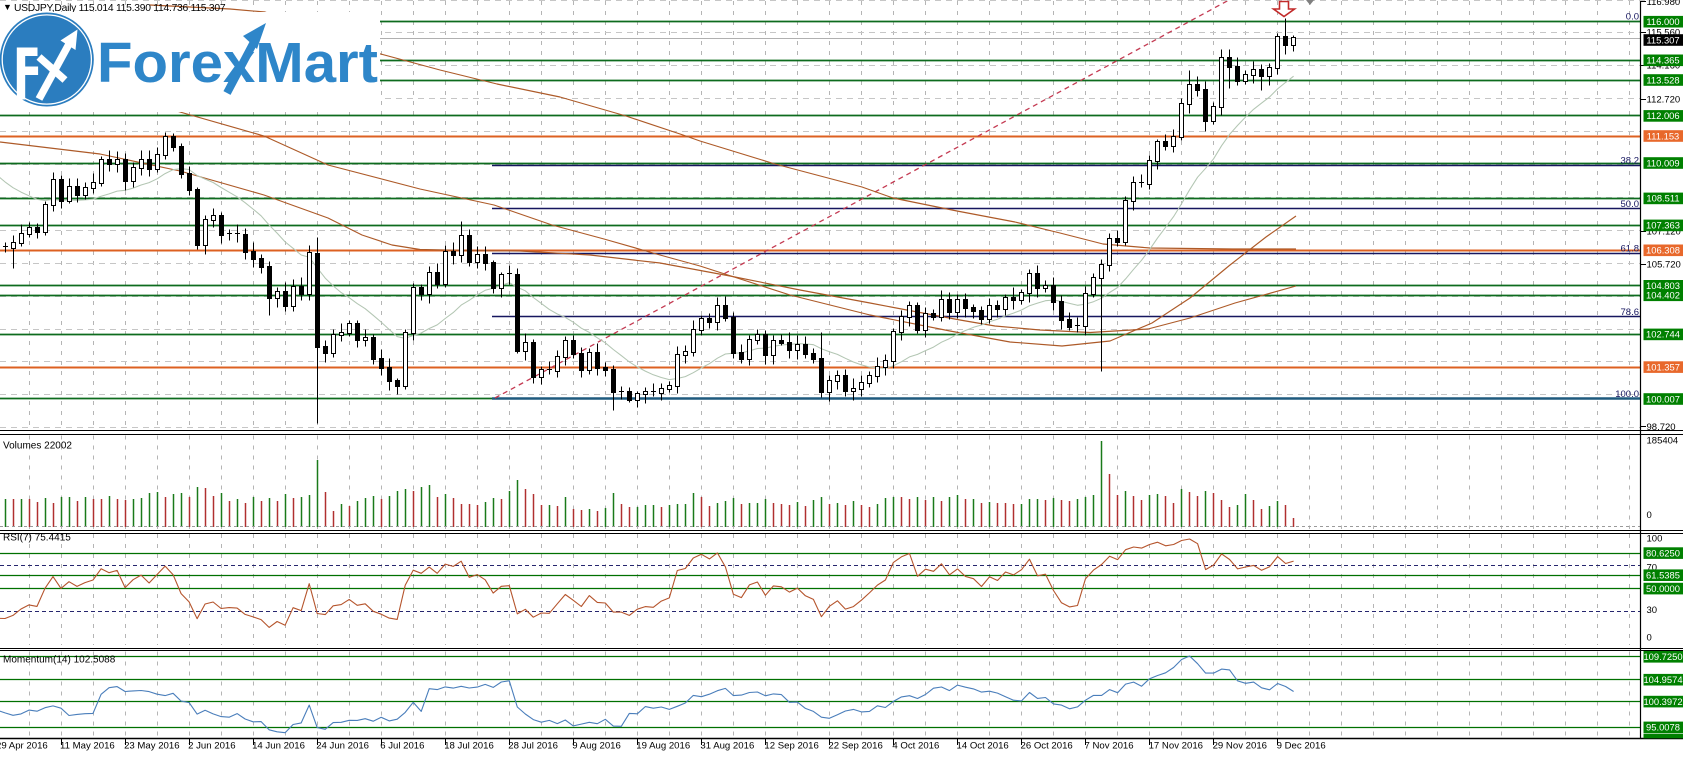  What do you see at coordinates (211, 746) in the screenshot?
I see `svg-text: 2 Jun 2016` at bounding box center [211, 746].